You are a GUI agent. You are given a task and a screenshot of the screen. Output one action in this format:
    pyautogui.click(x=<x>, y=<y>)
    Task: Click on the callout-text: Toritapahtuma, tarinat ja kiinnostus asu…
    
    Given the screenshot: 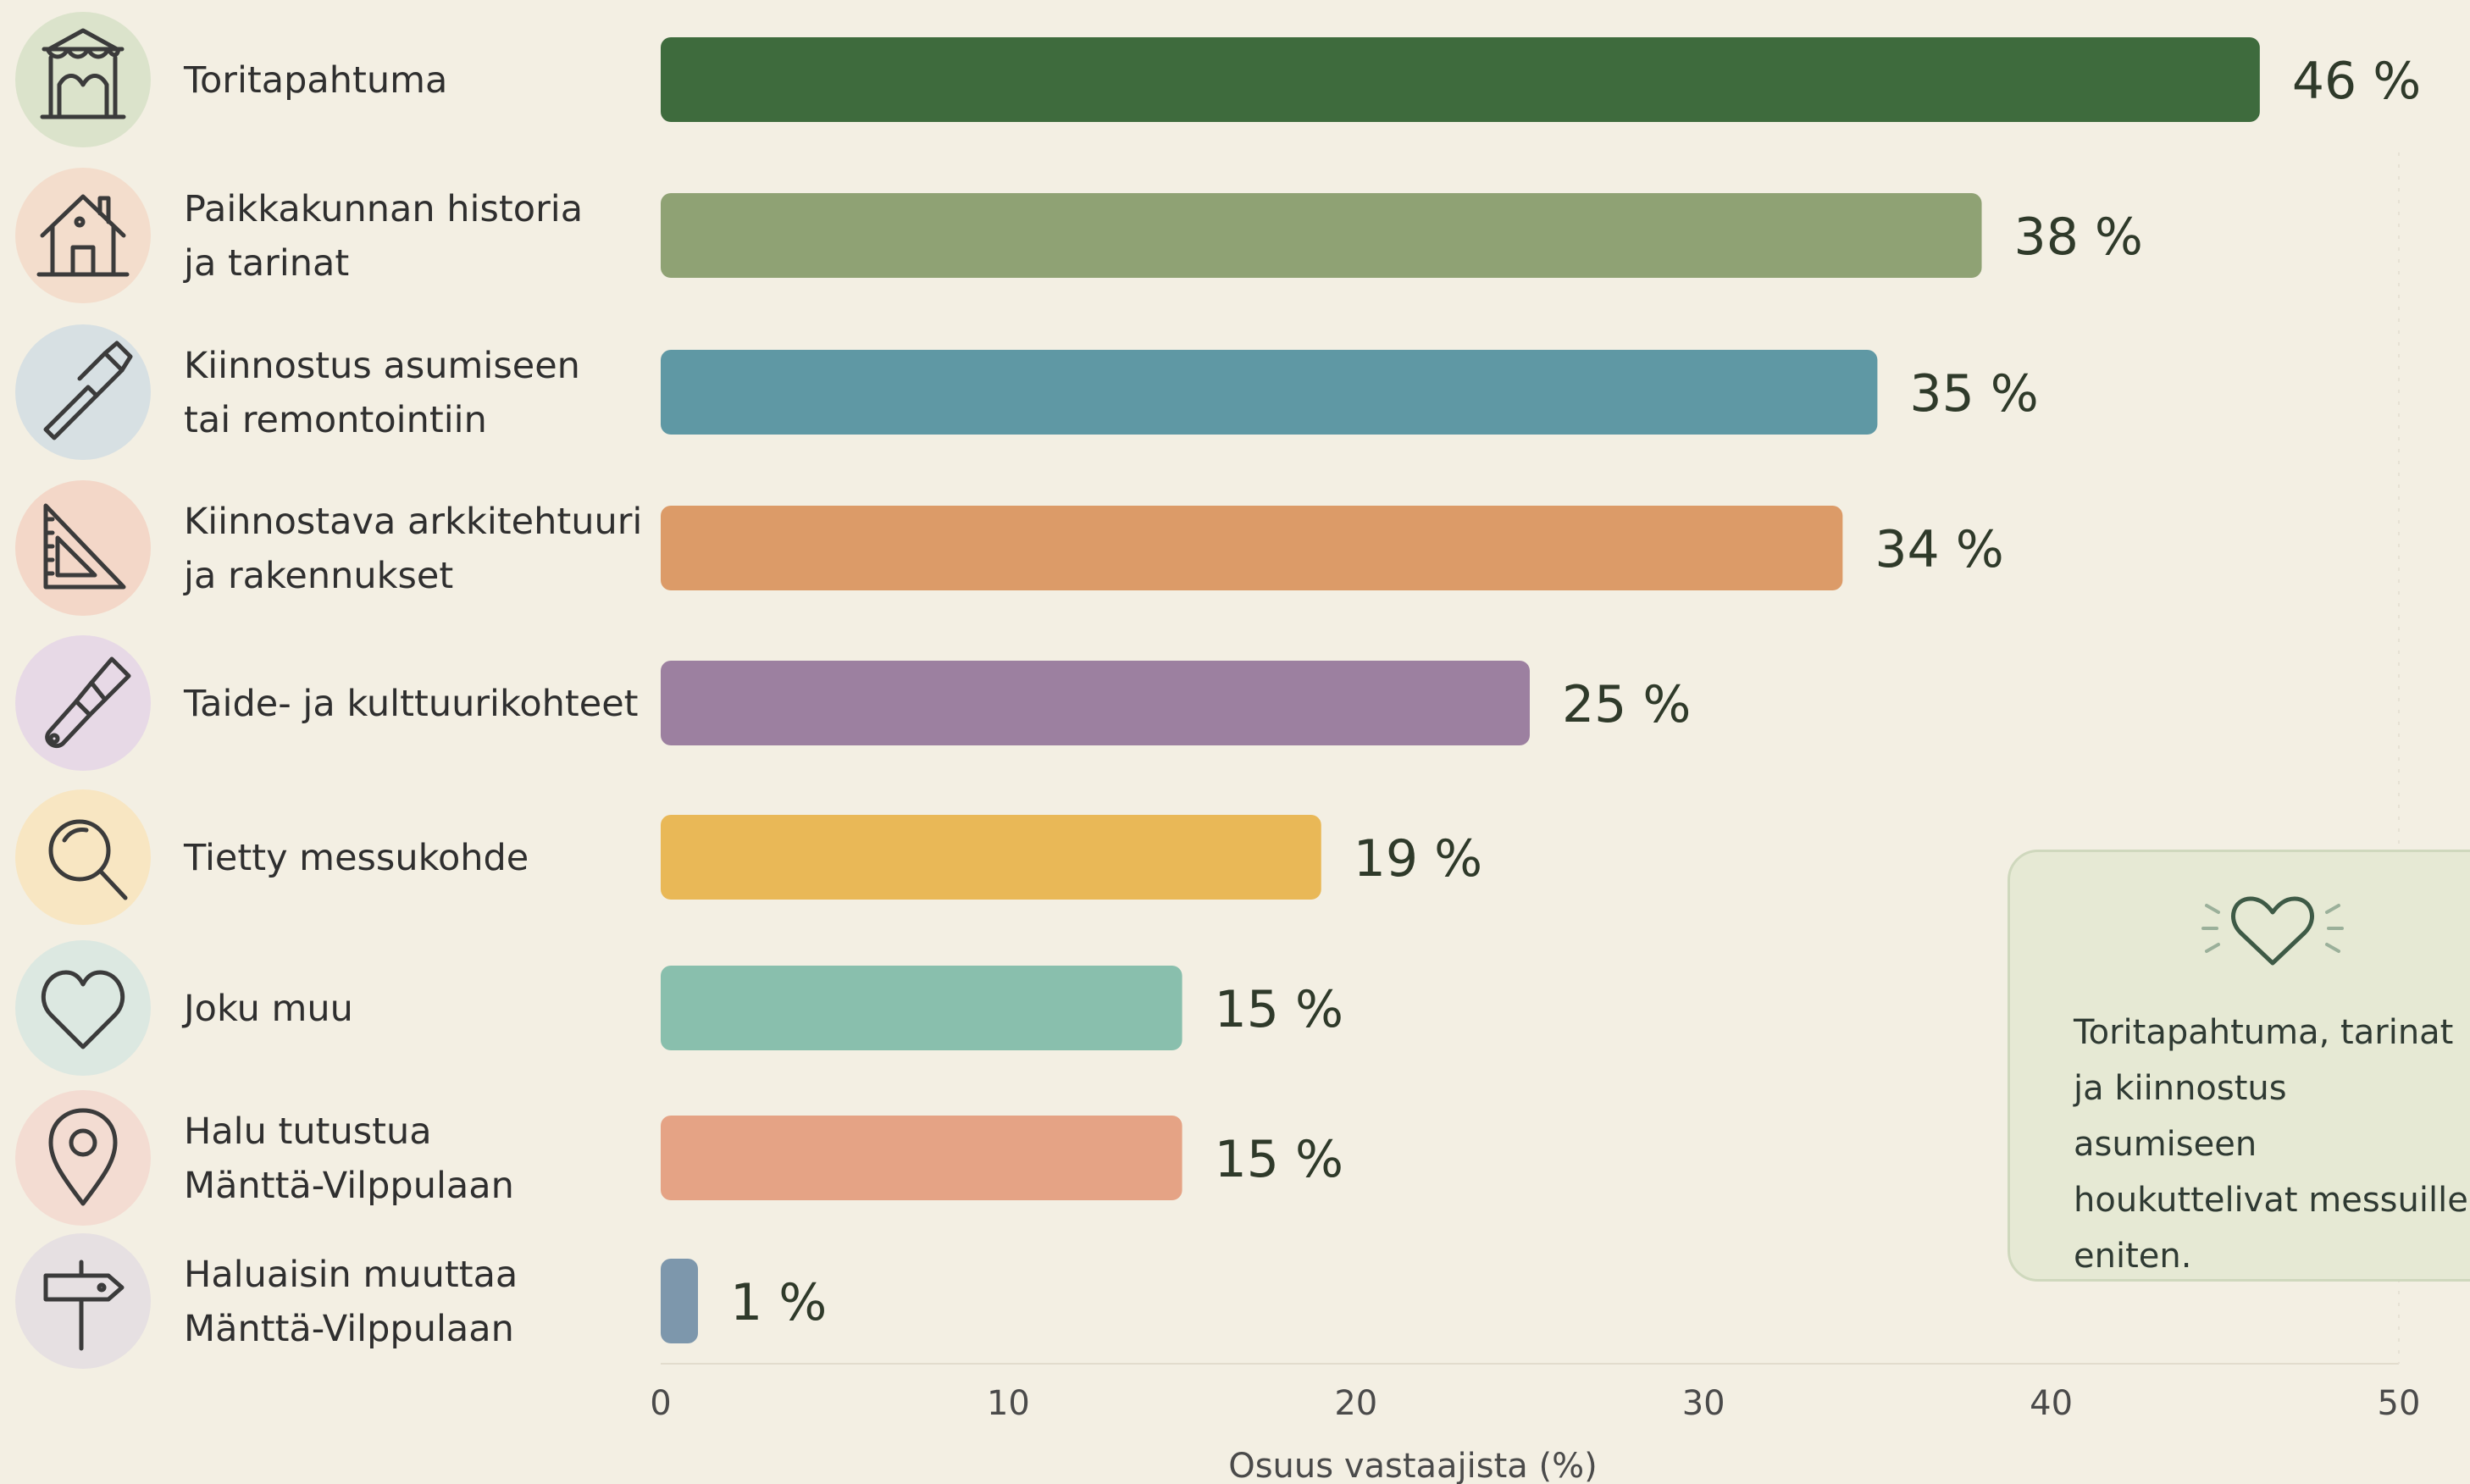 What is the action you would take?
    pyautogui.click(x=2271, y=1144)
    